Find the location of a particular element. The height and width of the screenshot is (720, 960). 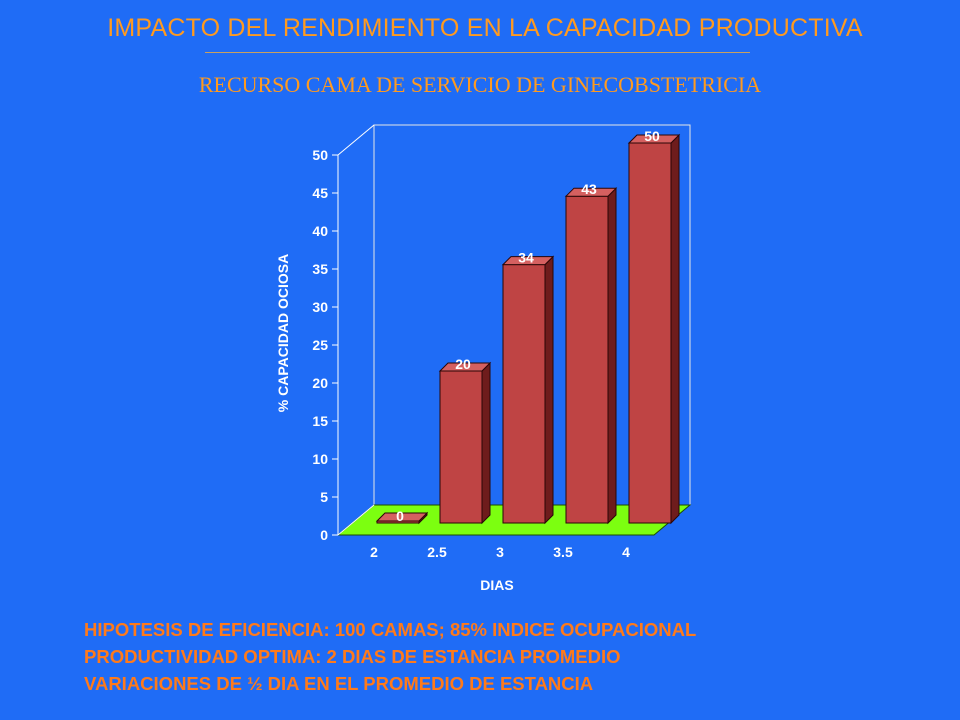

data-label: 34 is located at coordinates (526, 258).